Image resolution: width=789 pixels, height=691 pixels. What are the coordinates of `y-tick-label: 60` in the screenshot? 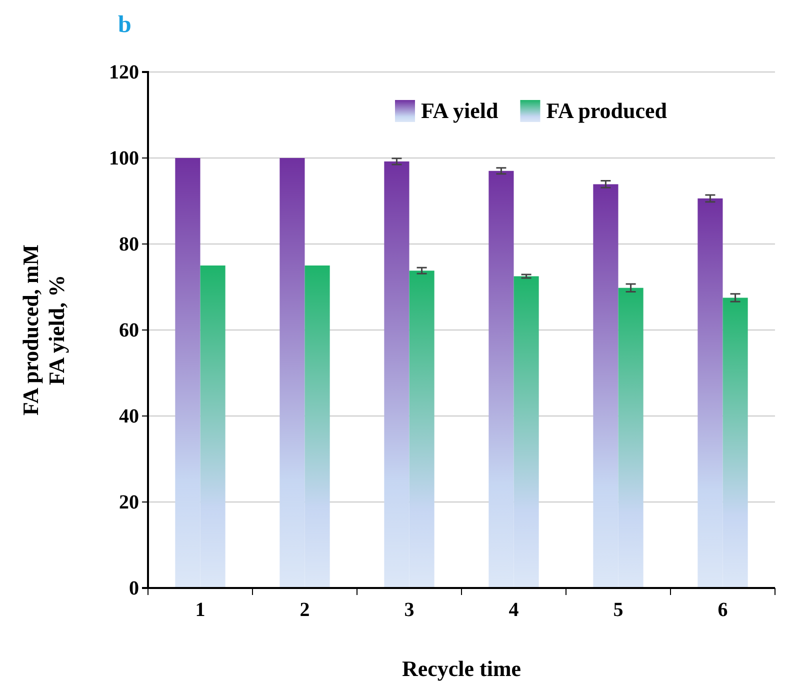 It's located at (129, 330).